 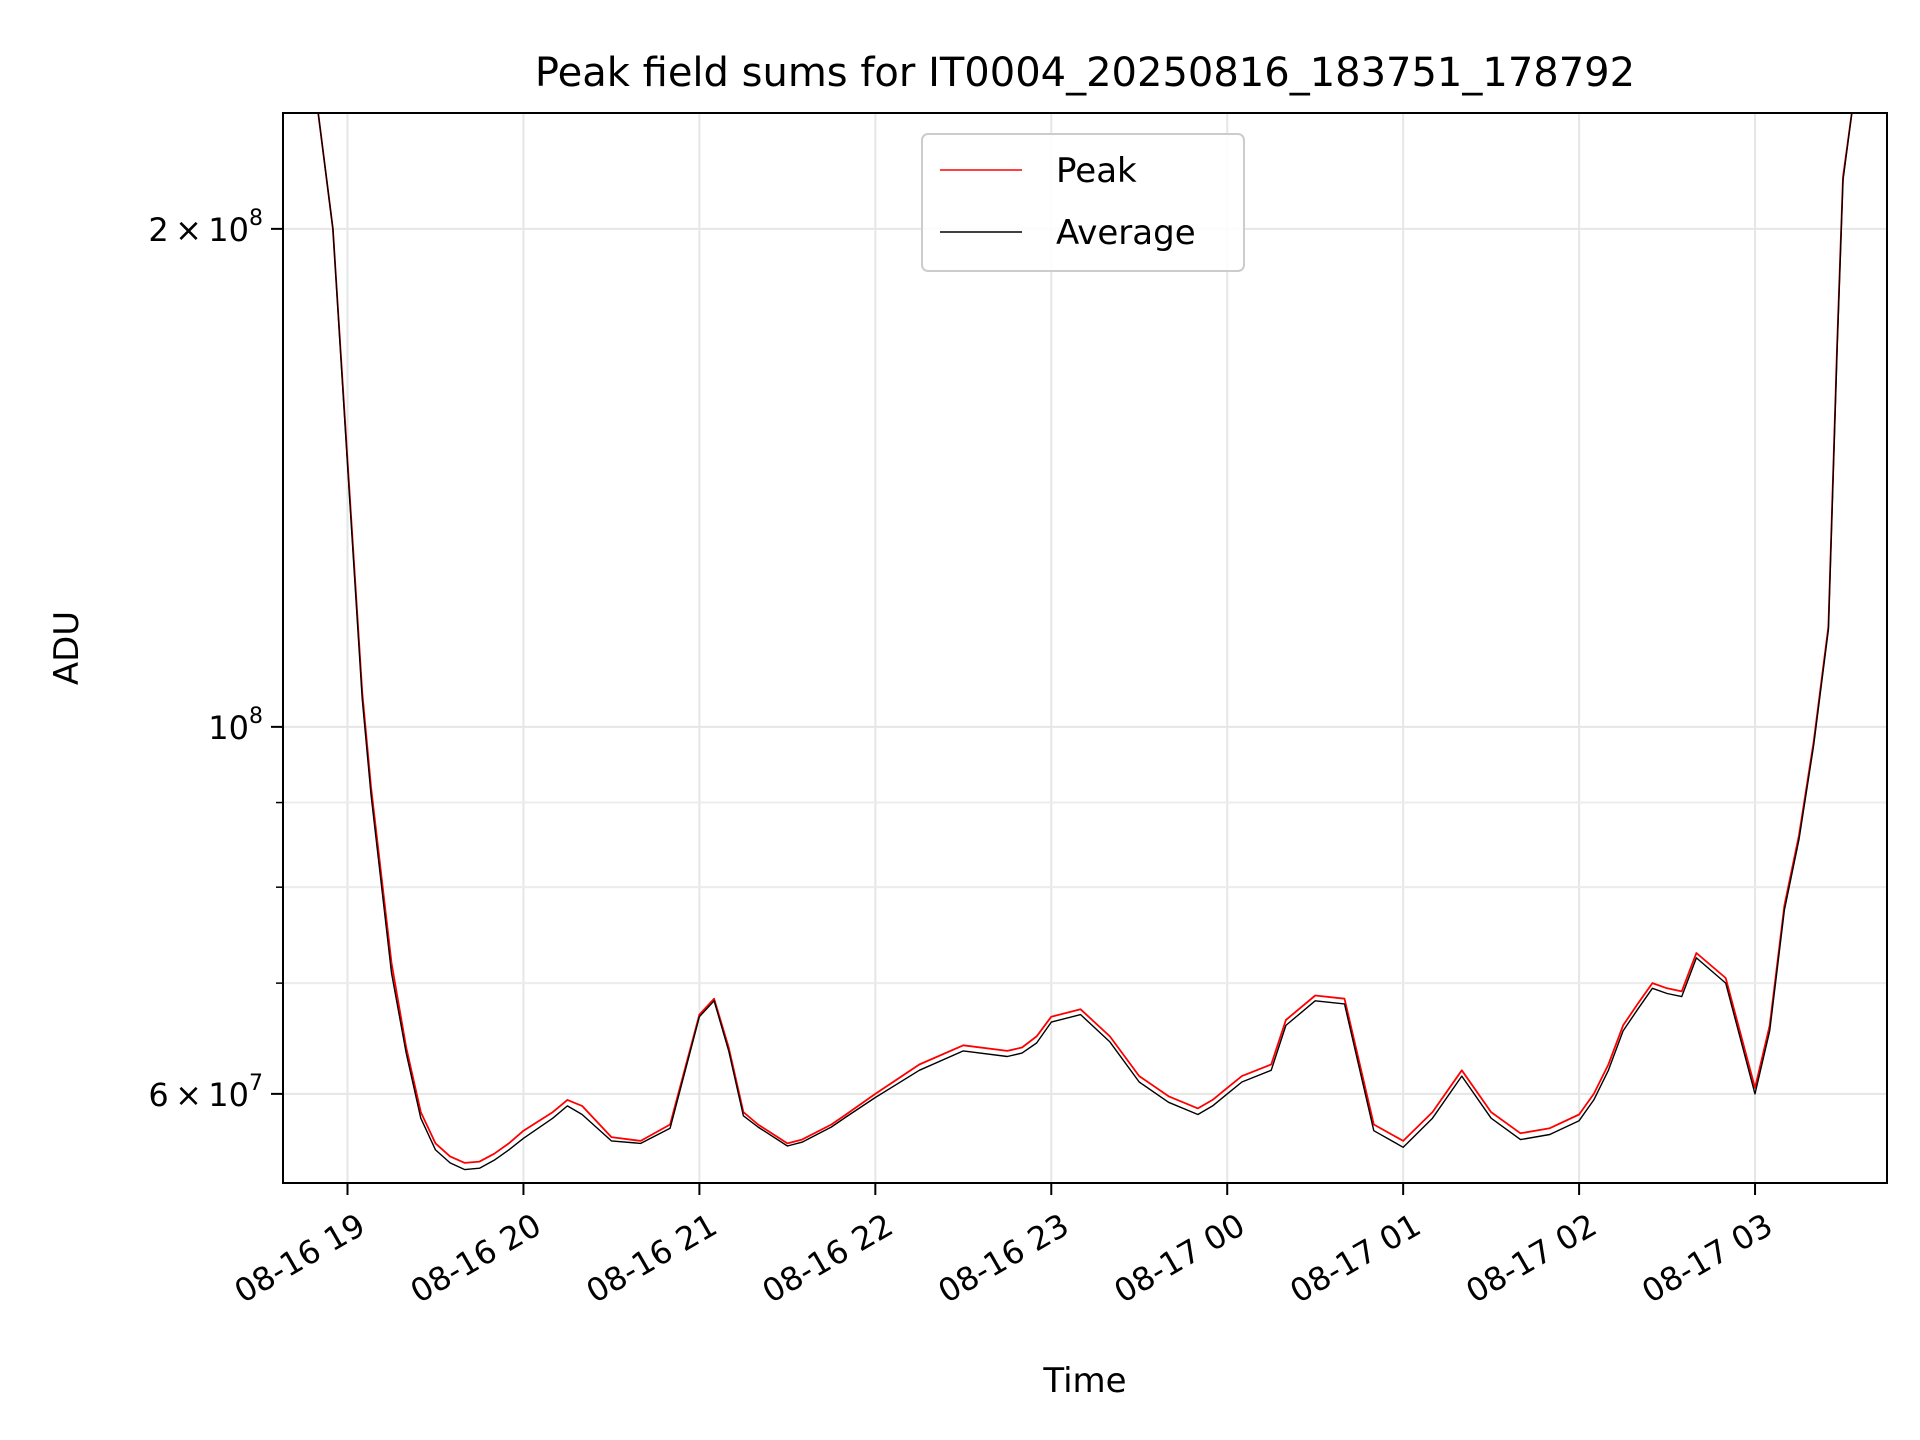 What do you see at coordinates (1532, 1258) in the screenshot?
I see `x-tick-label: 08-17 02` at bounding box center [1532, 1258].